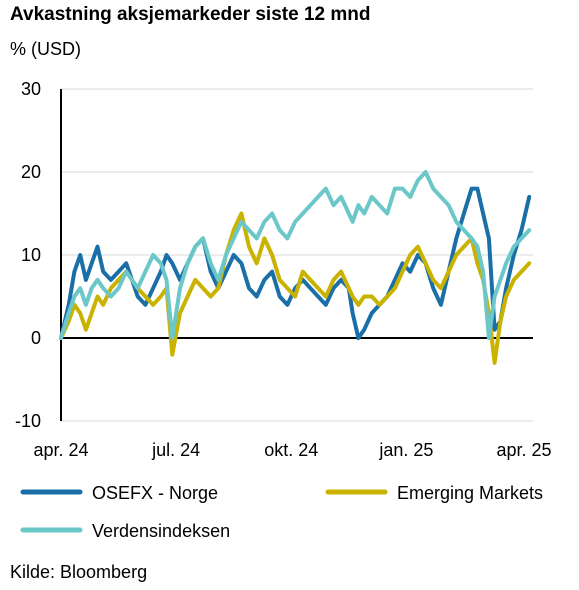  Describe the element at coordinates (36, 338) in the screenshot. I see `y-tick-label: 0` at that location.